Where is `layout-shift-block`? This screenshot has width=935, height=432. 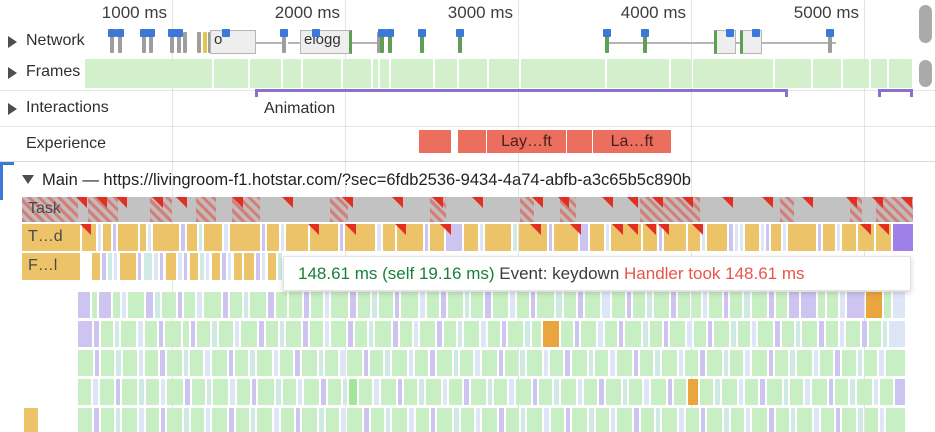
layout-shift-block is located at coordinates (579, 141).